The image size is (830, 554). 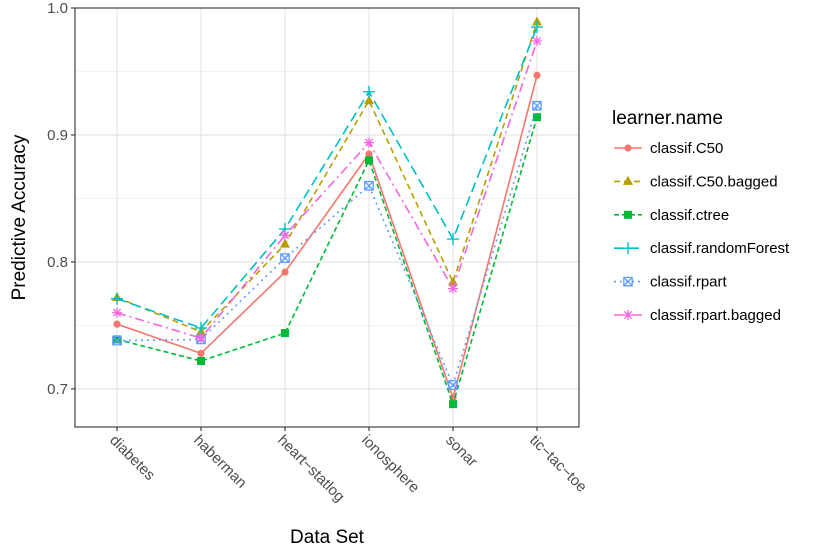 I want to click on x-tick-label: sonar, so click(x=461, y=451).